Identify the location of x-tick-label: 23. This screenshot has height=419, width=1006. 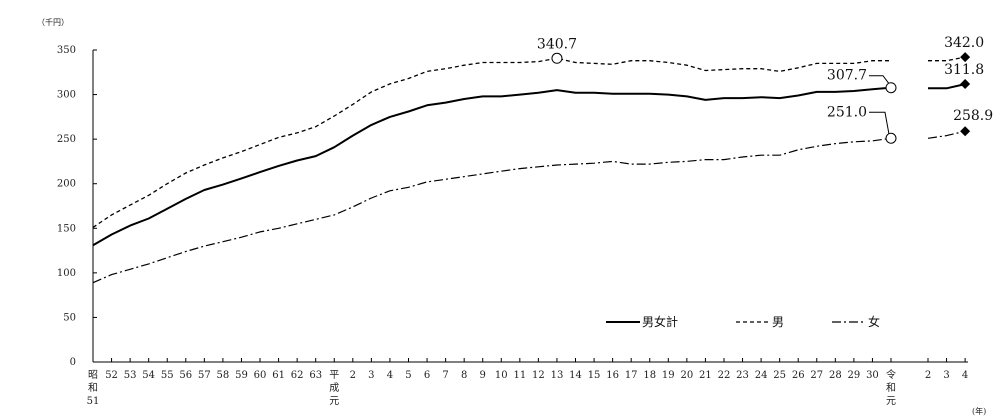
(742, 375).